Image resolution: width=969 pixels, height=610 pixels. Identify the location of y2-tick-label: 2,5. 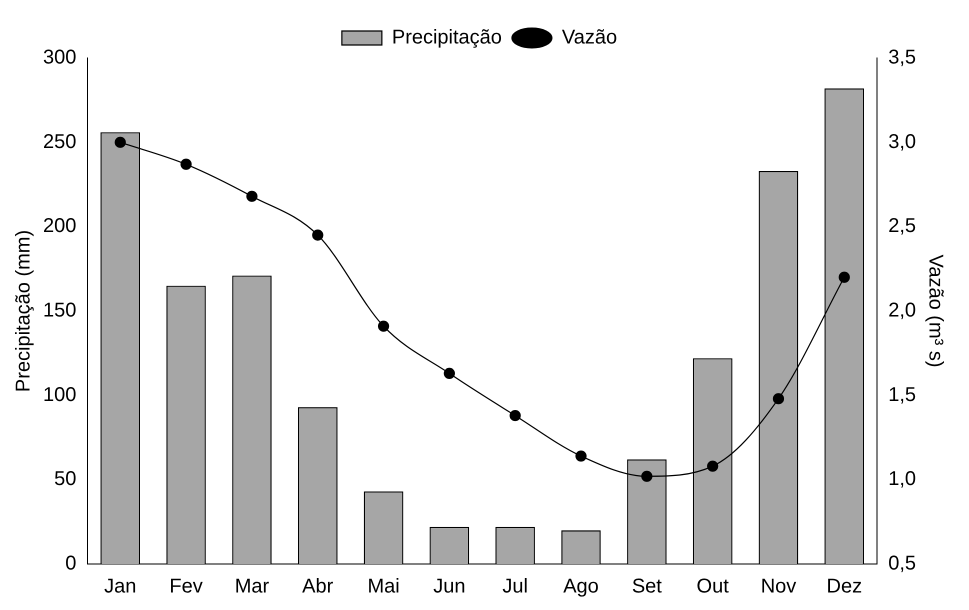
(902, 226).